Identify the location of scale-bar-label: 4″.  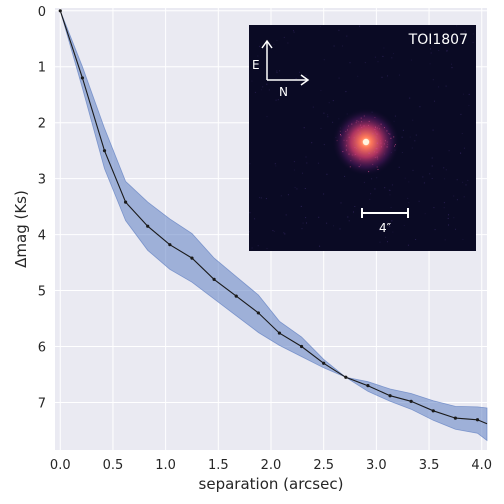
(385, 228).